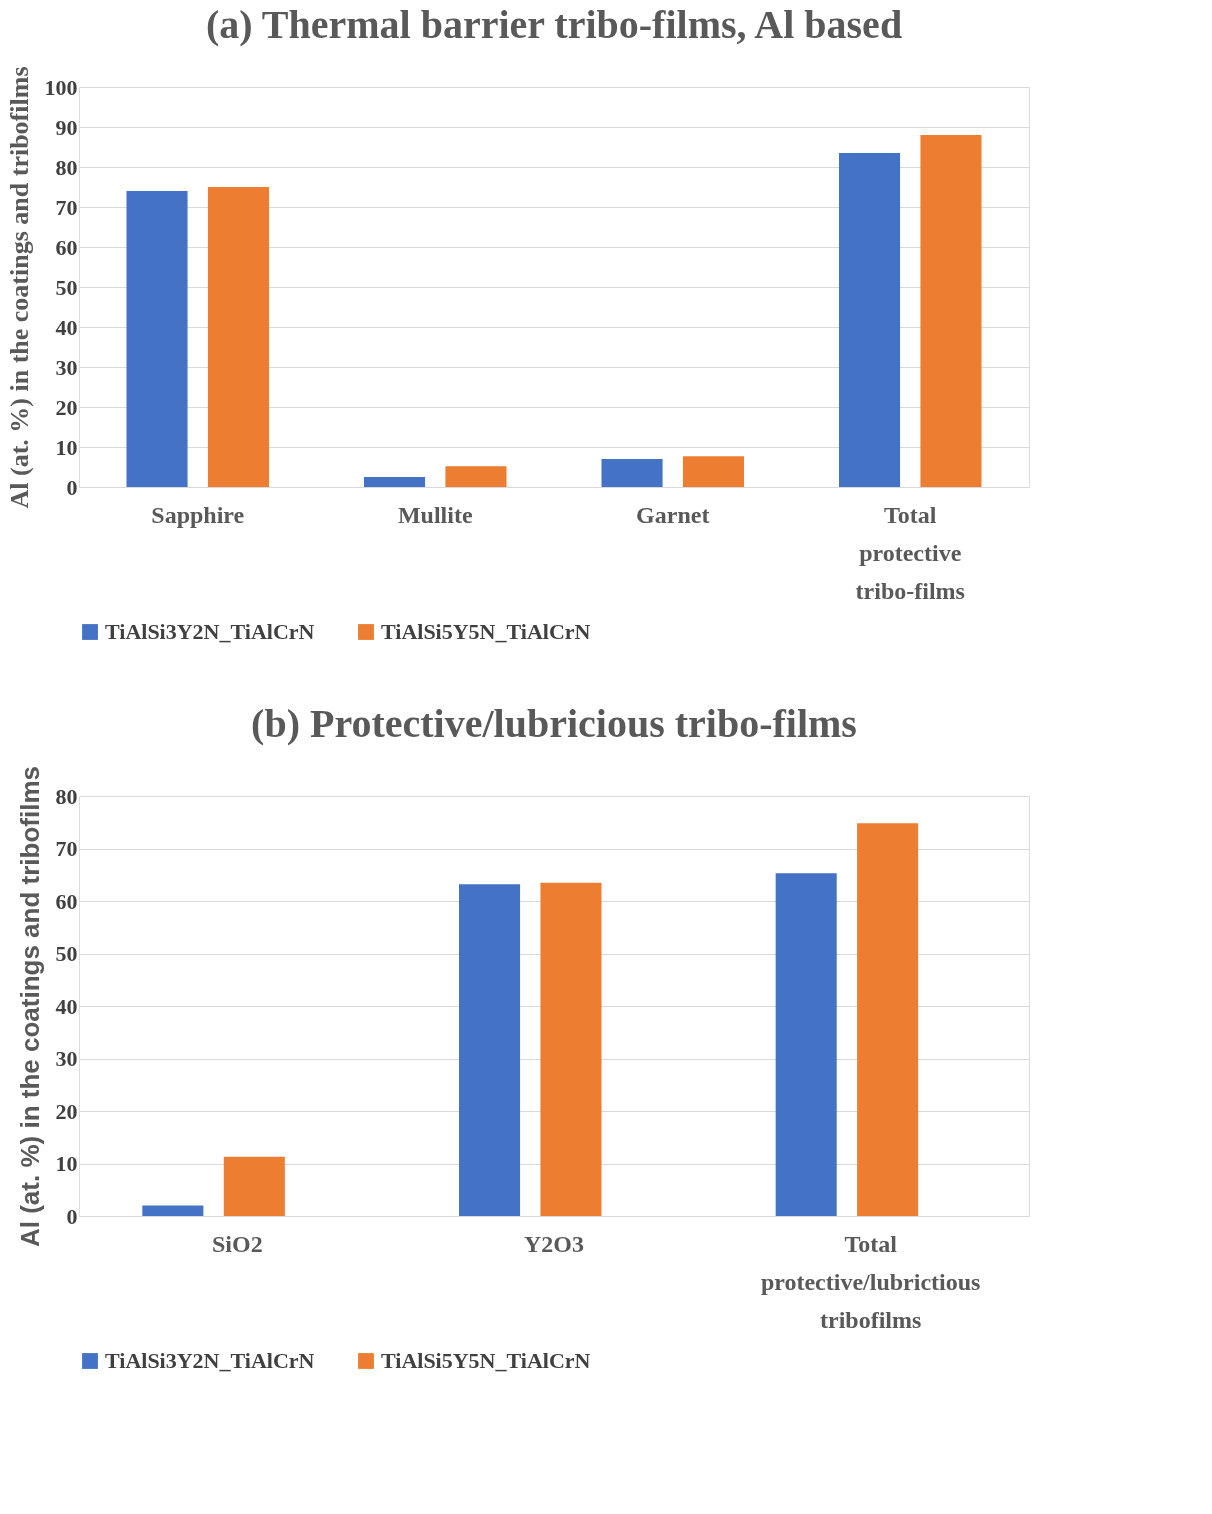  Describe the element at coordinates (435, 514) in the screenshot. I see `x-tick-label: Mullite` at that location.